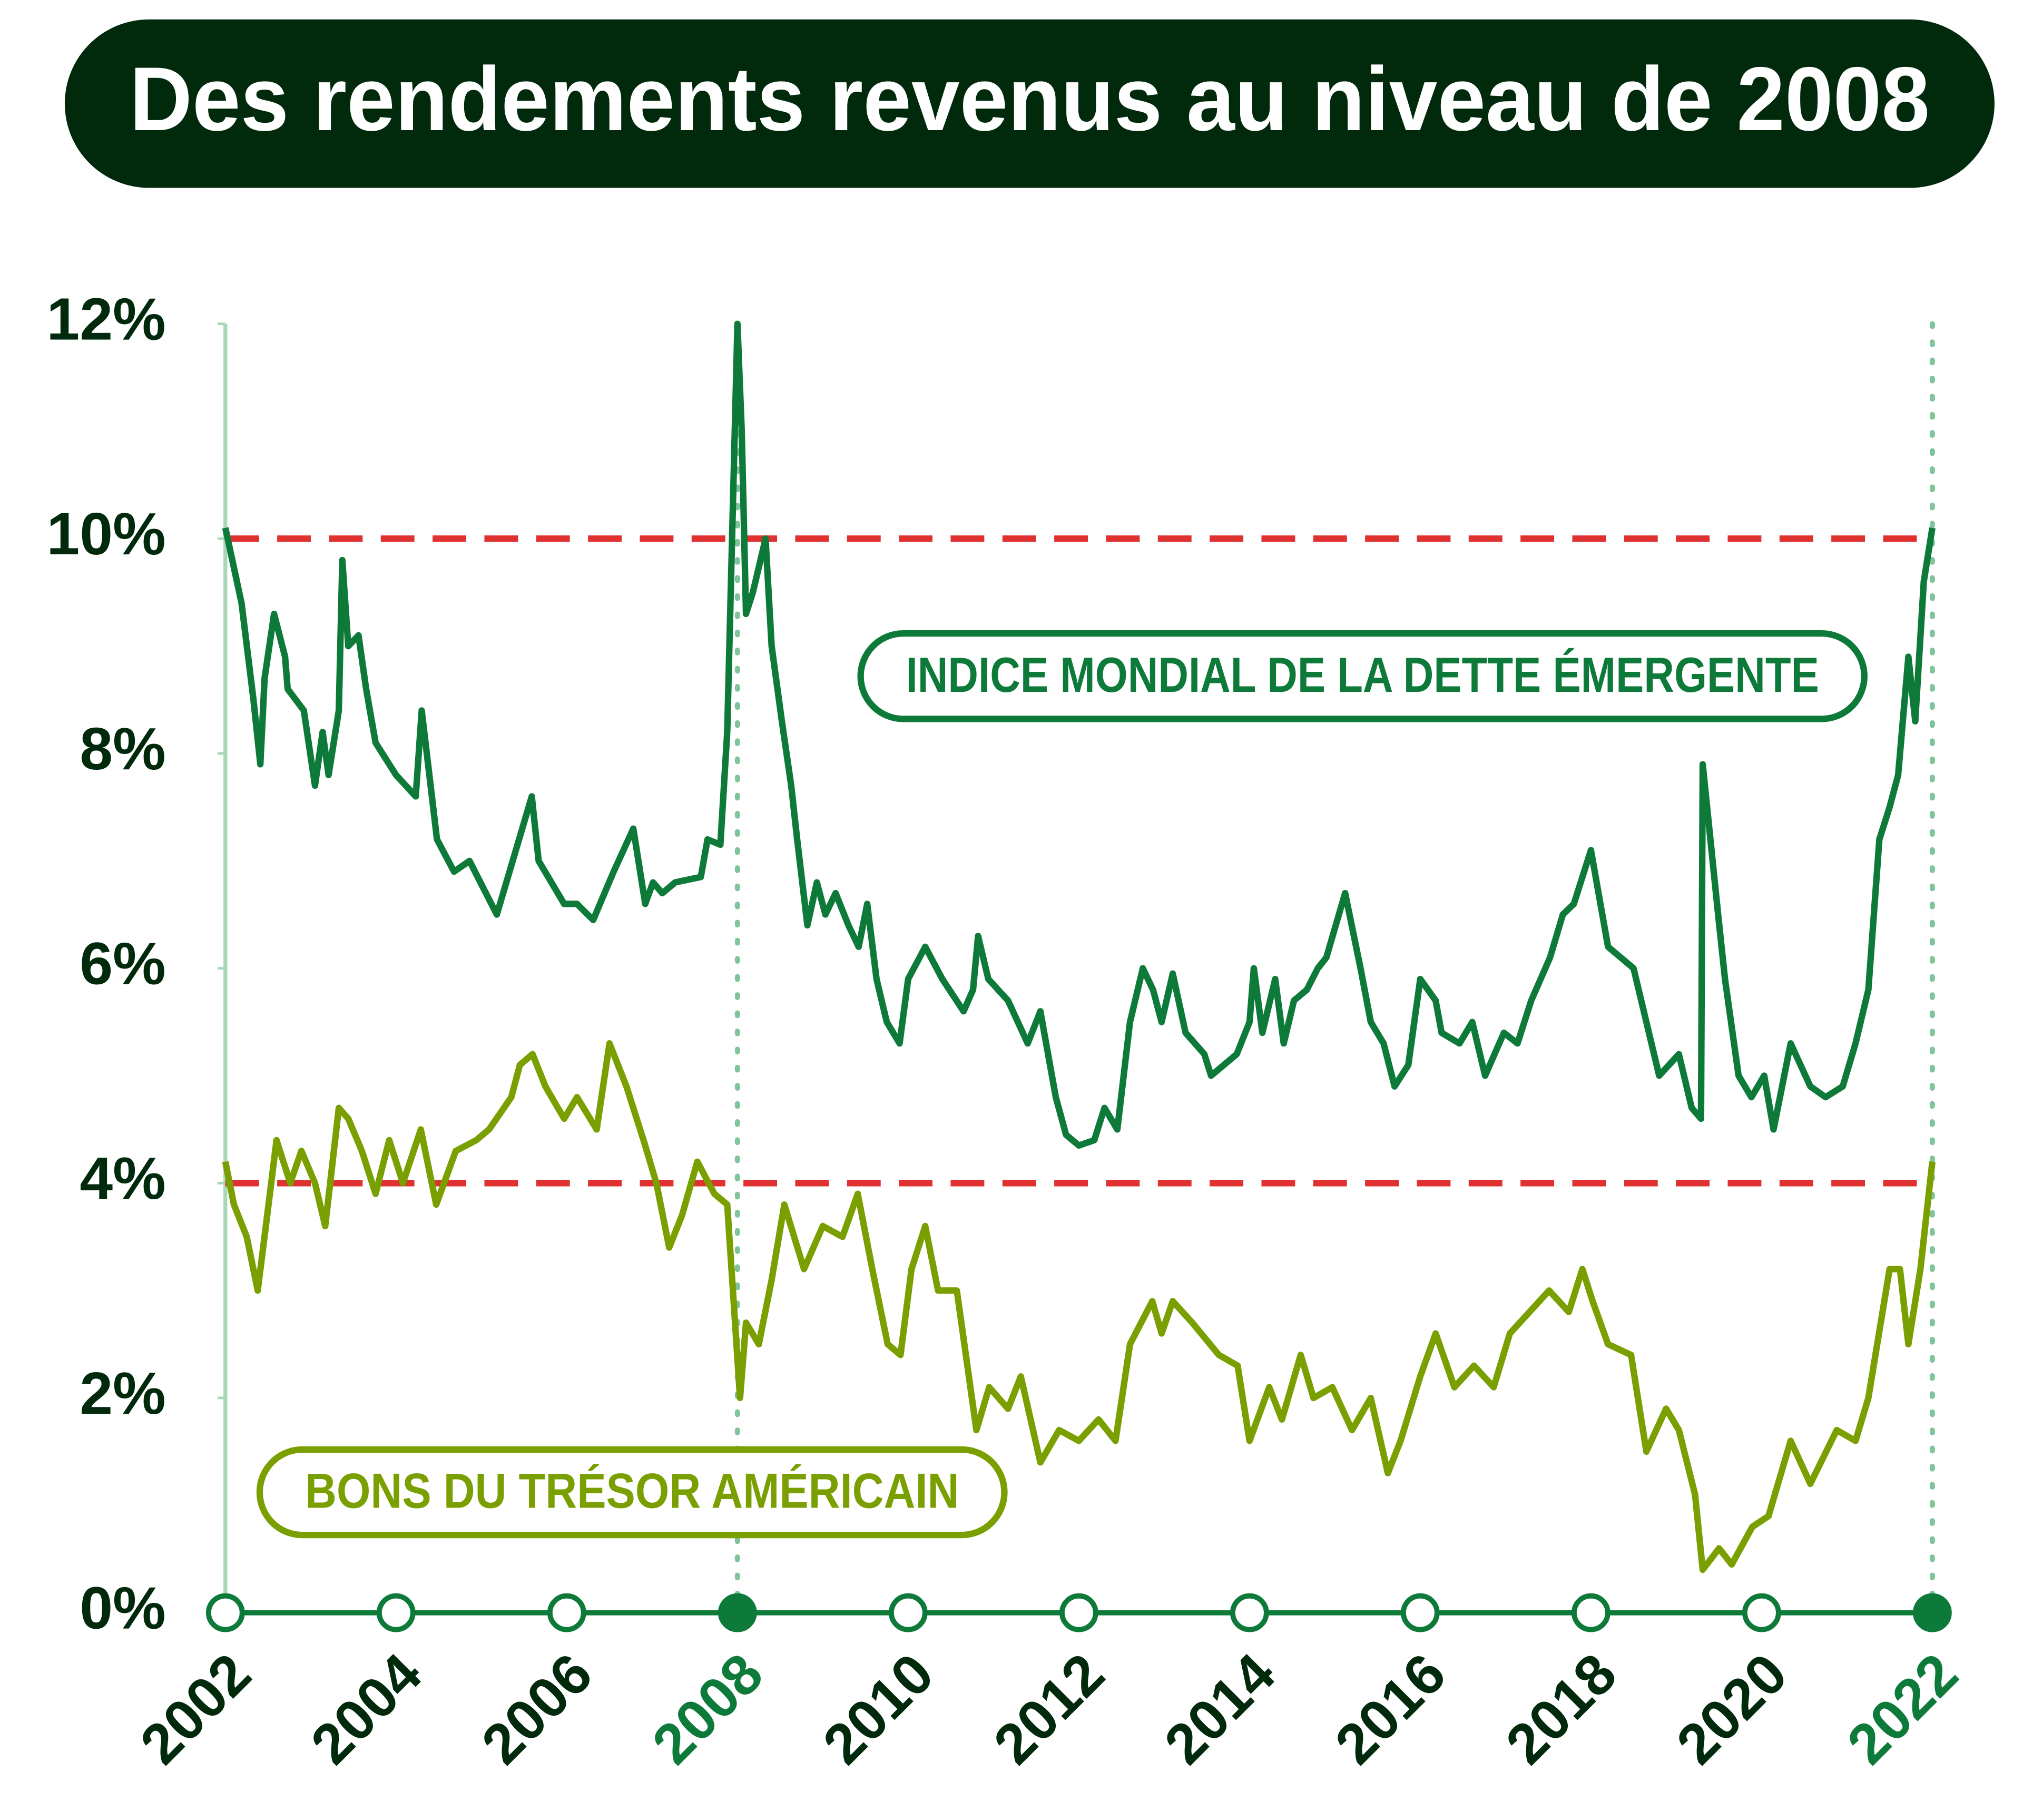  What do you see at coordinates (122, 964) in the screenshot?
I see `y-tick-label: 6%` at bounding box center [122, 964].